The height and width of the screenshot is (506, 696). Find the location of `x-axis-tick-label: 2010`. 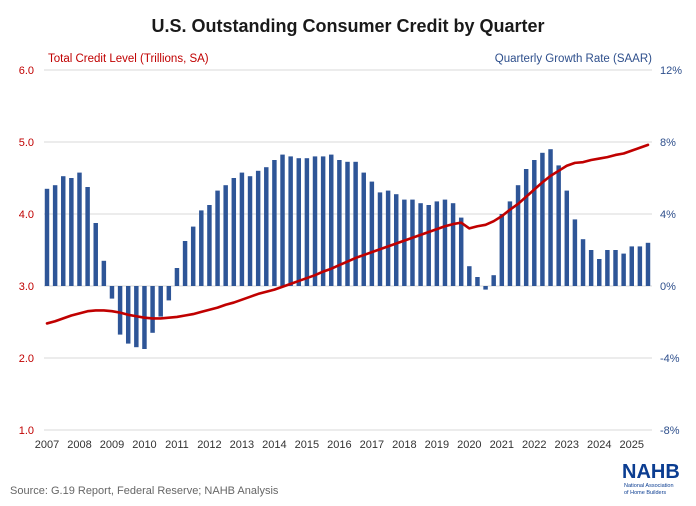

x-axis-tick-label: 2010 is located at coordinates (144, 445).